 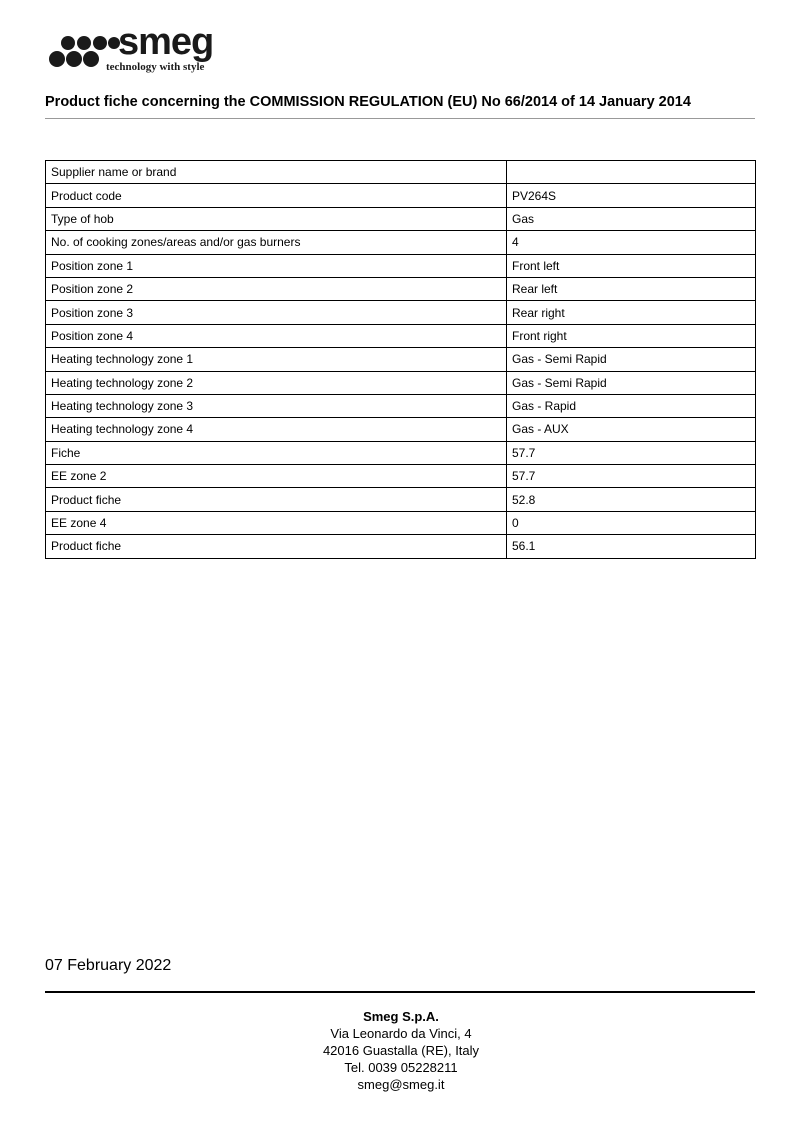 I want to click on row-value: Gas - Rapid, so click(x=631, y=406).